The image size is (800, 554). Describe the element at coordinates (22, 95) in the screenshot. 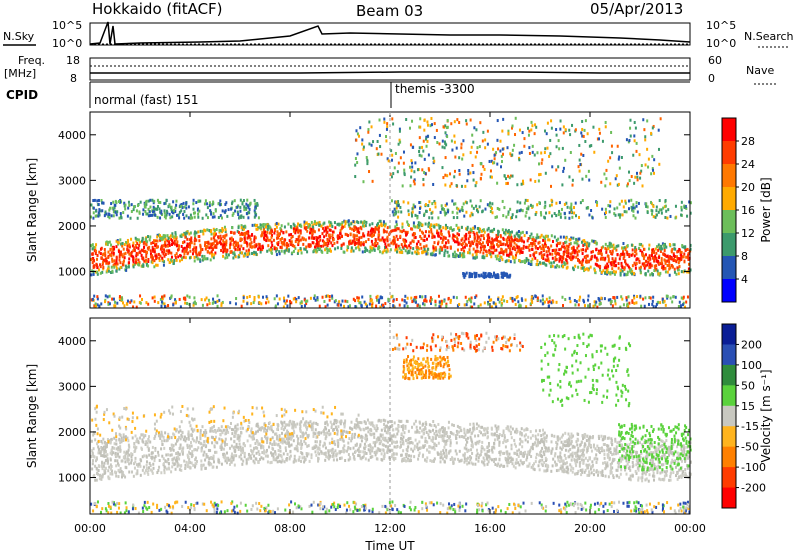

I see `cpid-label: CPID` at that location.